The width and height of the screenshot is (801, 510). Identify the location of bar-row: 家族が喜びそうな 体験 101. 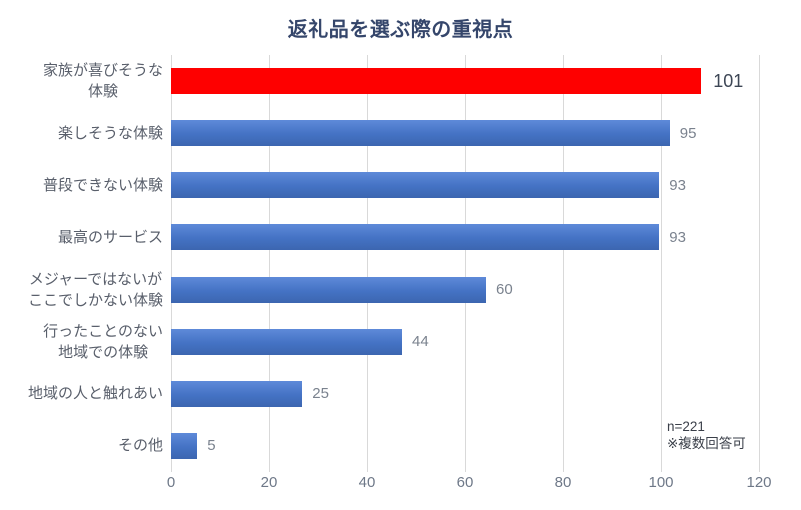
(400, 81).